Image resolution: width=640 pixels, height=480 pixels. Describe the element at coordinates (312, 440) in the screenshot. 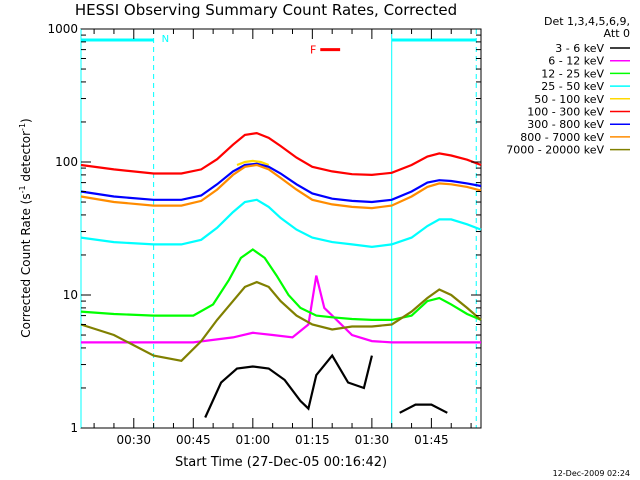

I see `x-tick-label: 01:15` at that location.